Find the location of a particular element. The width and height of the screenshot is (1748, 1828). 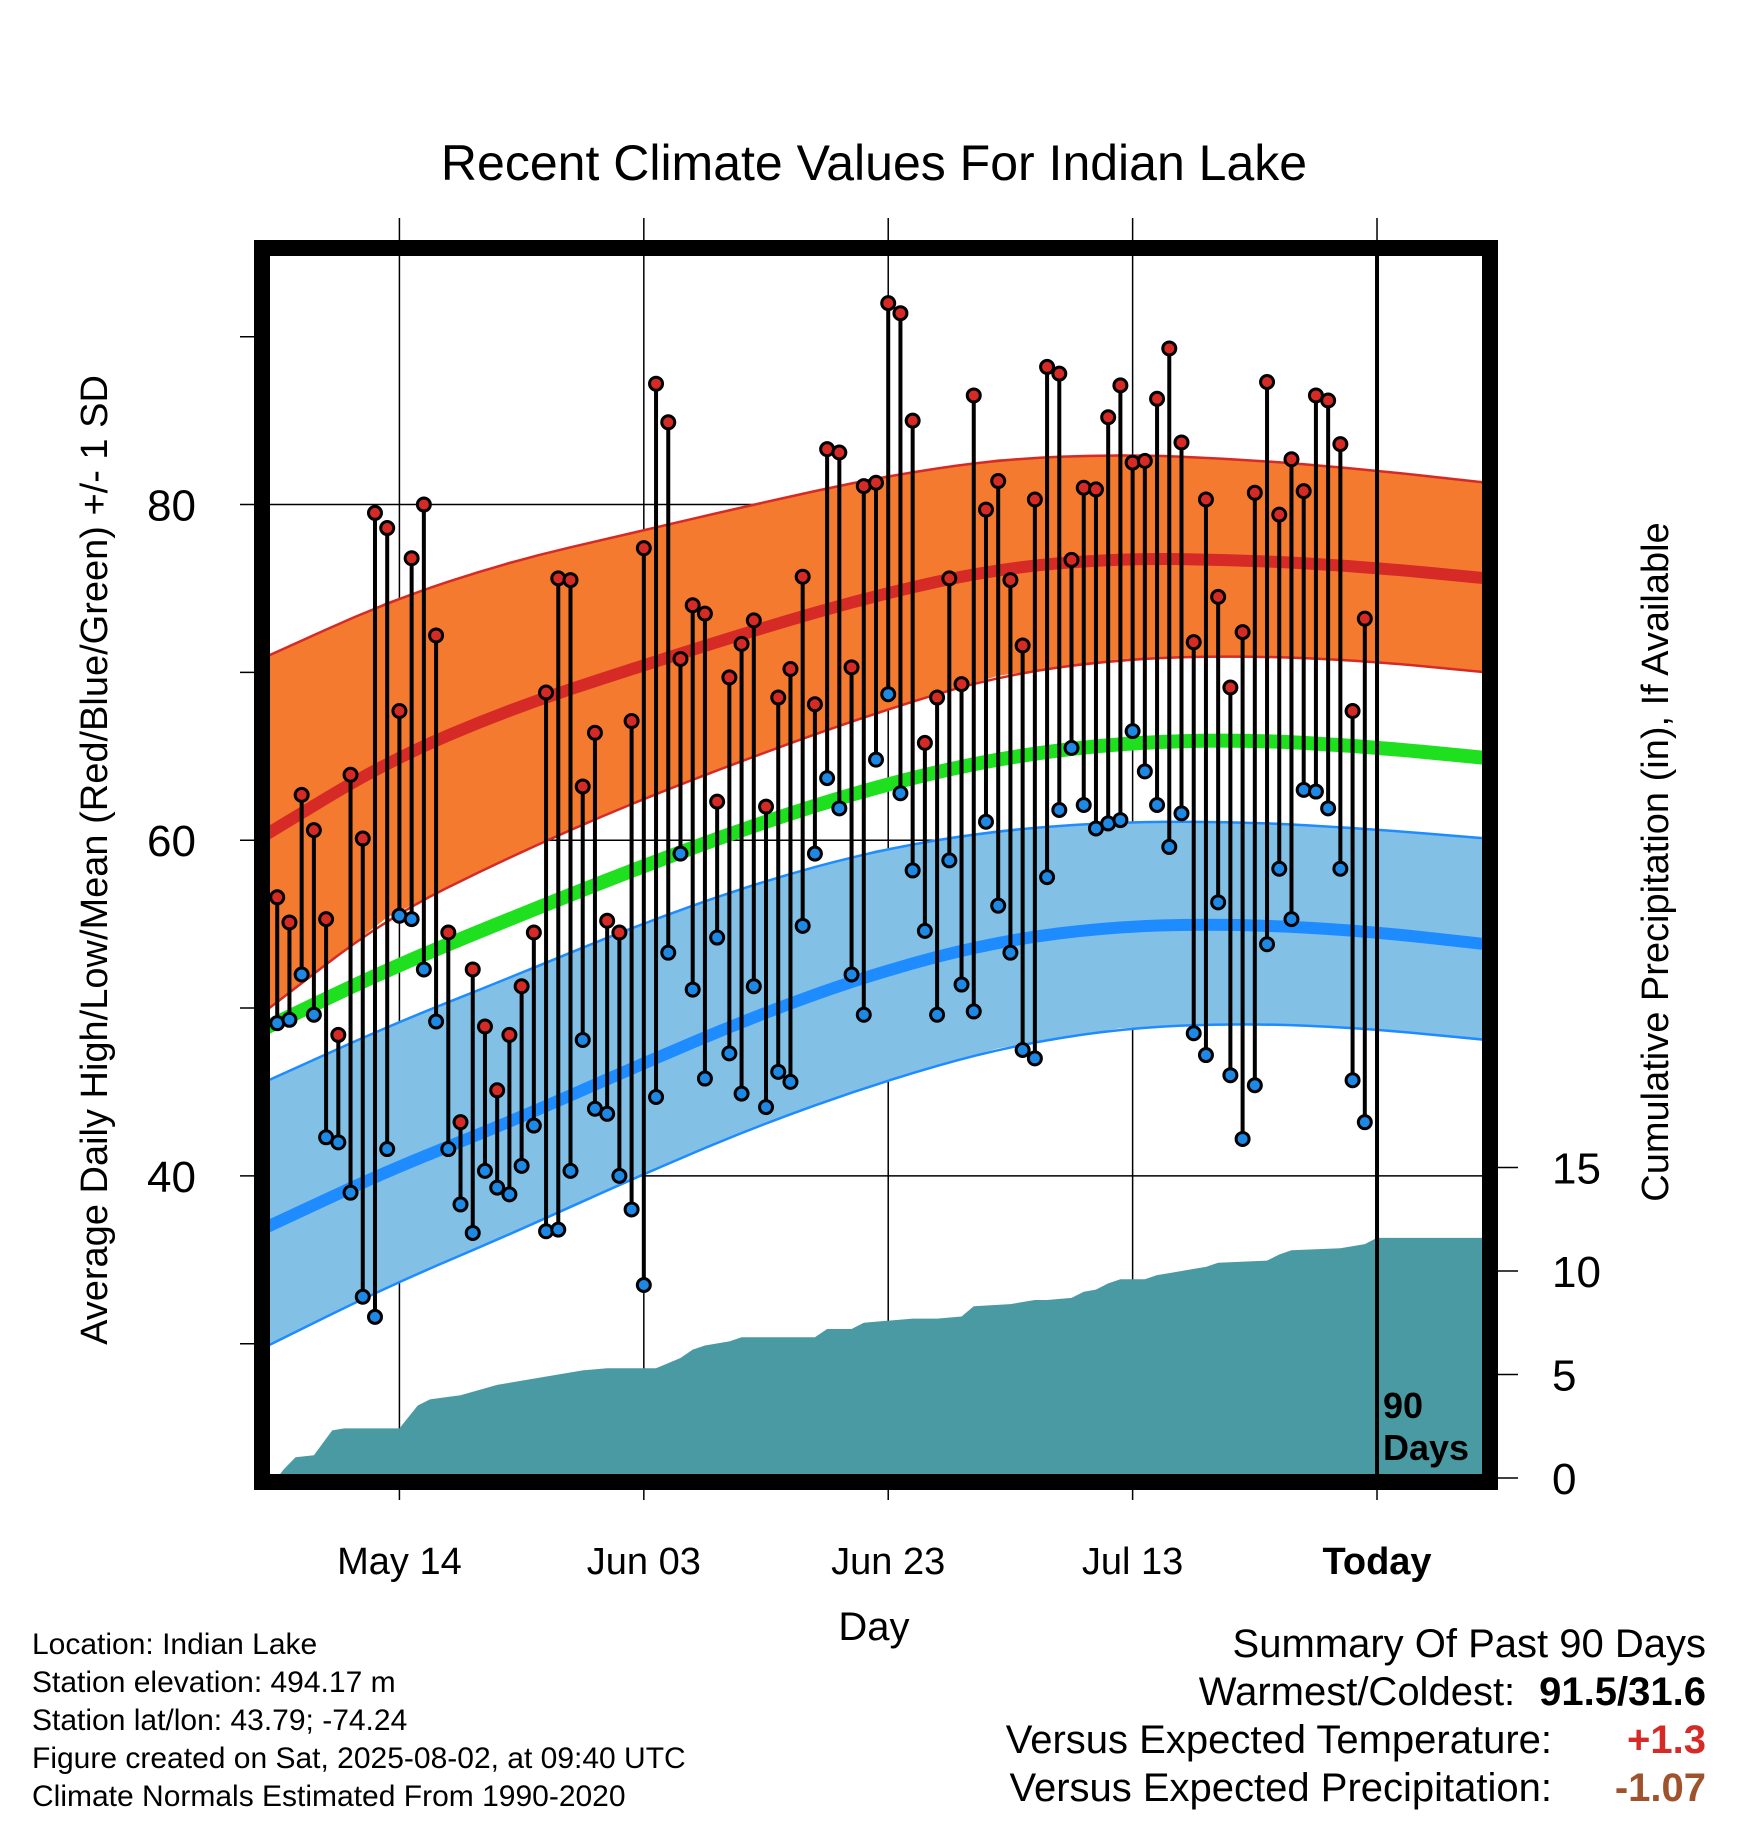

y-tick-label: 80 is located at coordinates (171, 506).